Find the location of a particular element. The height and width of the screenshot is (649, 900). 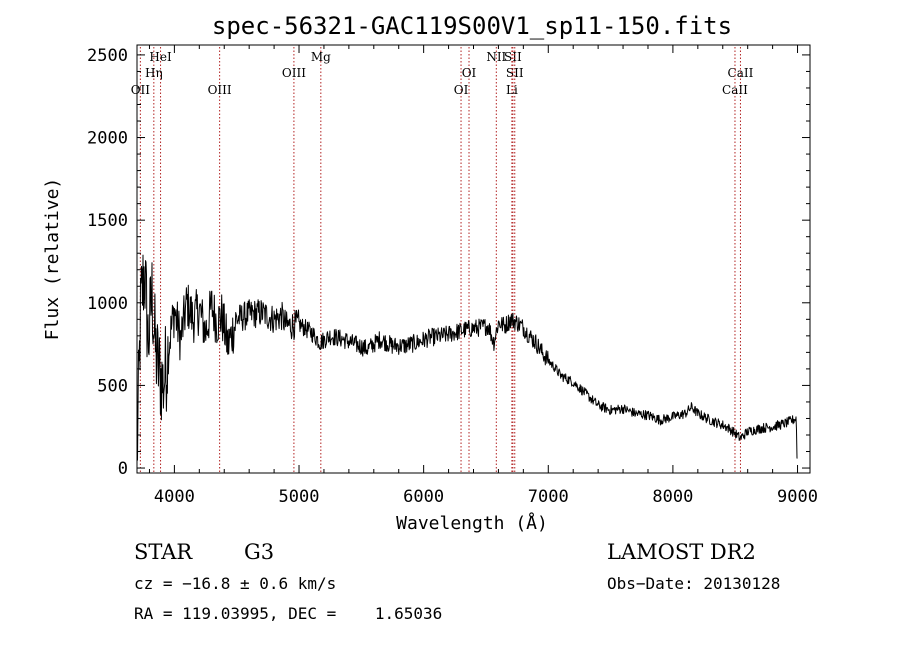

x-tick-label: 4000 is located at coordinates (174, 497).